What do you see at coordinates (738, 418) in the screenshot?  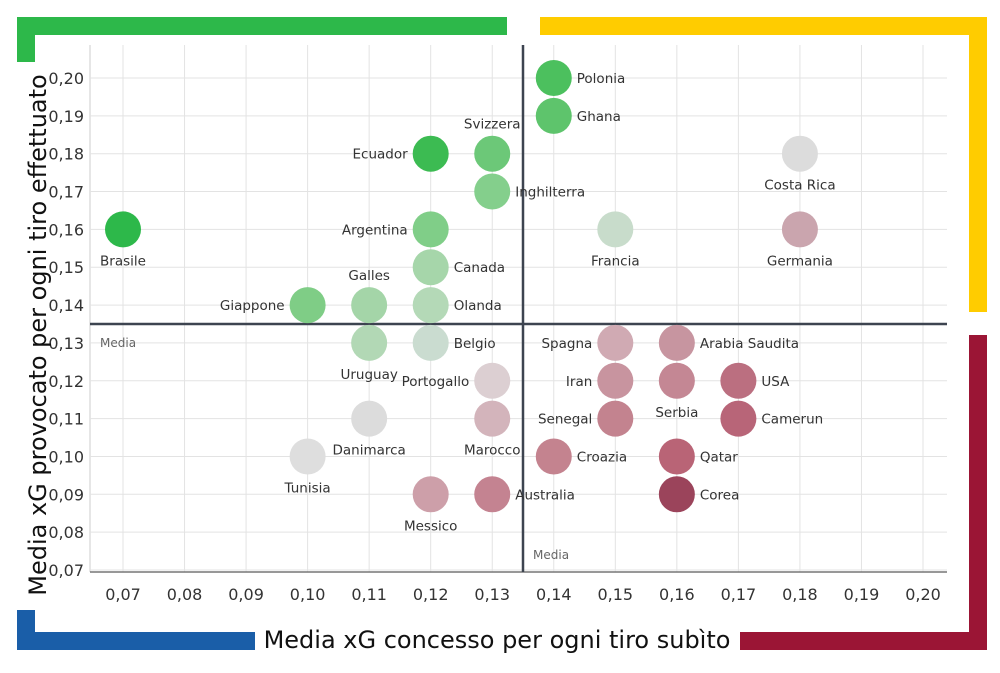 I see `point-camerun` at bounding box center [738, 418].